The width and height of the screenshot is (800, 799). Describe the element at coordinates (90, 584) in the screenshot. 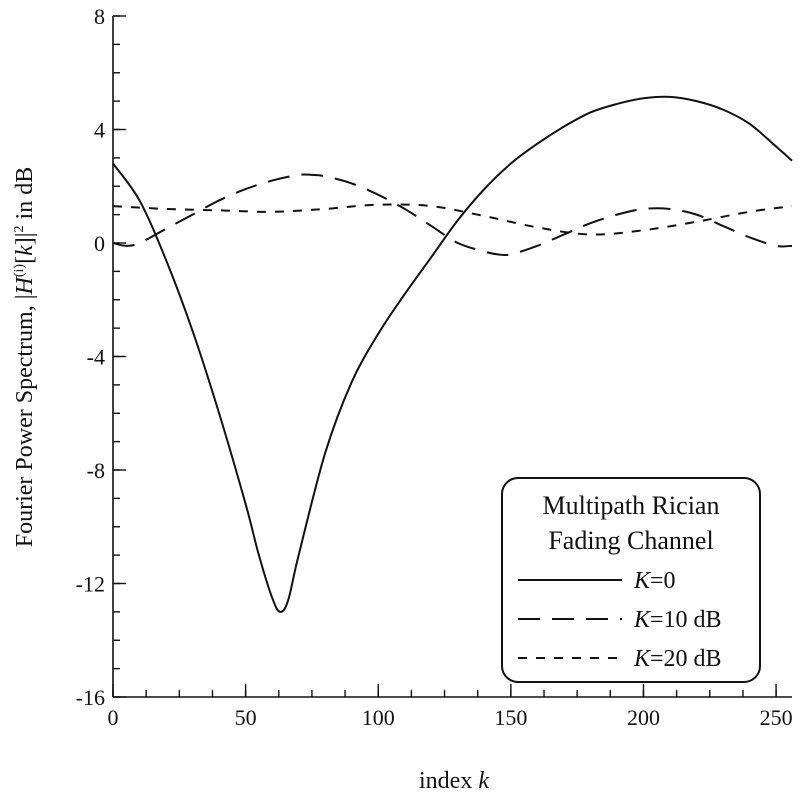

I see `y-tick-label: -12` at that location.